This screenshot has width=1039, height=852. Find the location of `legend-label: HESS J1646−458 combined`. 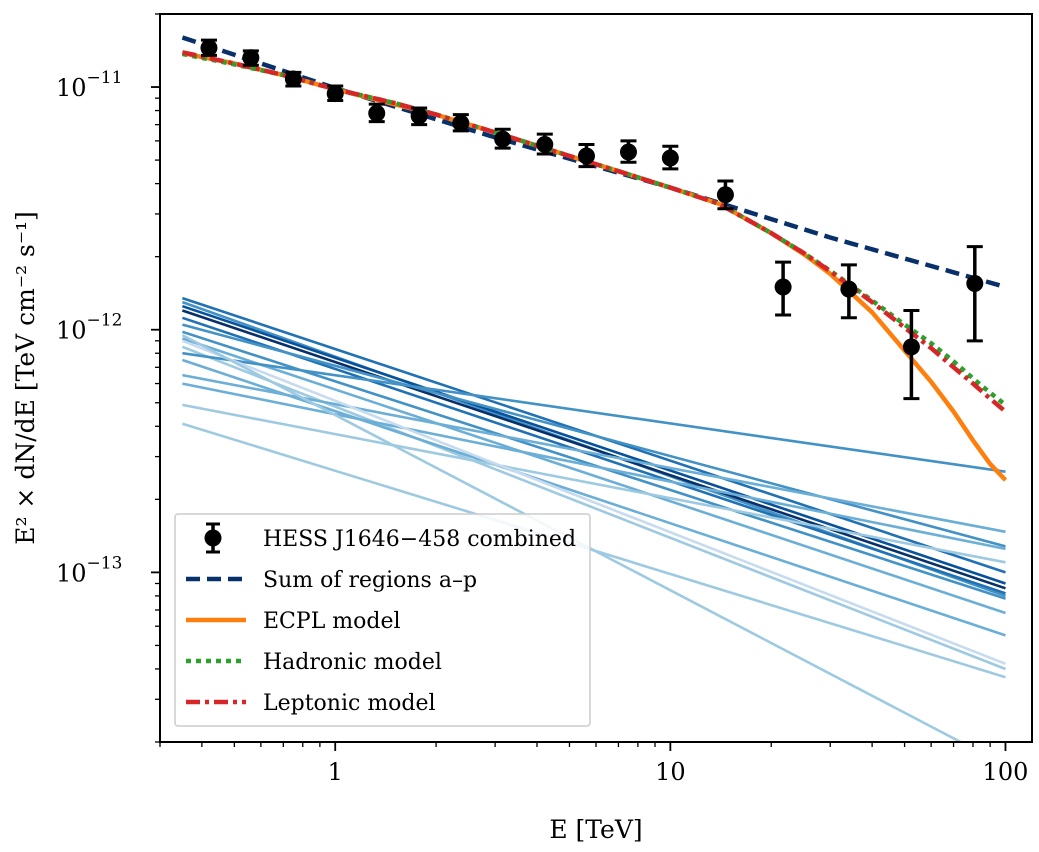

legend-label: HESS J1646−458 combined is located at coordinates (419, 539).